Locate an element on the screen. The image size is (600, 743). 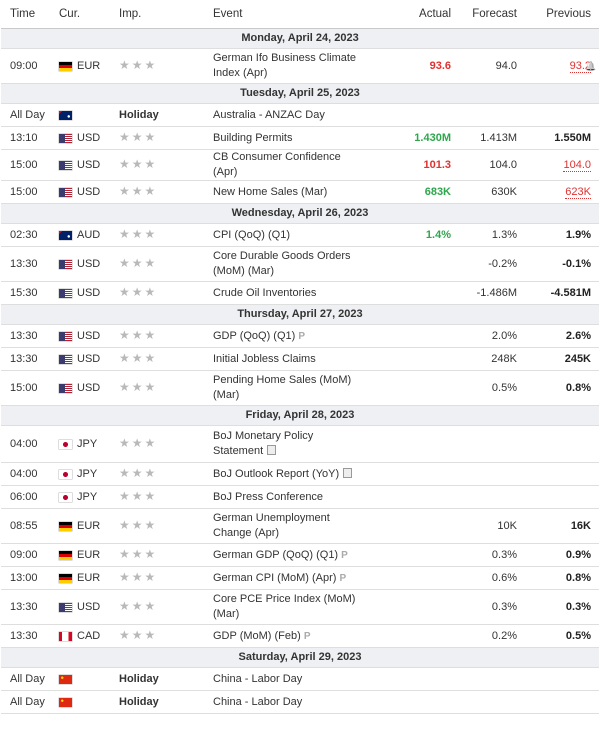
event-row: 13:30 USD ★★★ GDP (QoQ) (Q1) P 2.0% 2.6% is located at coordinates (300, 336).